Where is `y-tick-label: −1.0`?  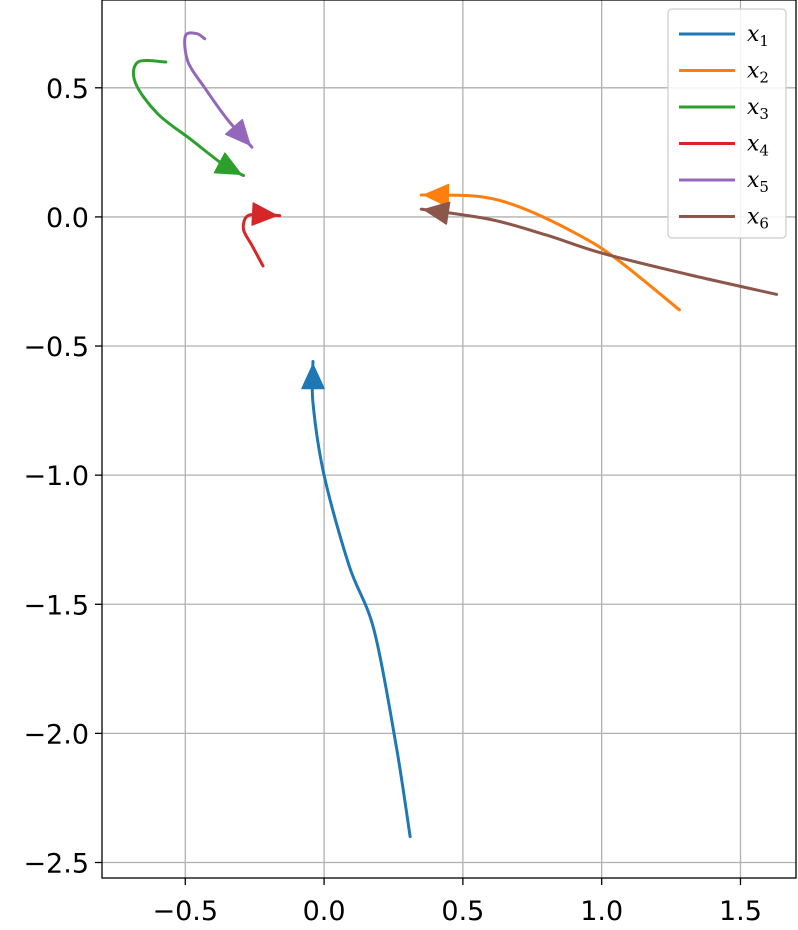
y-tick-label: −1.0 is located at coordinates (56, 476).